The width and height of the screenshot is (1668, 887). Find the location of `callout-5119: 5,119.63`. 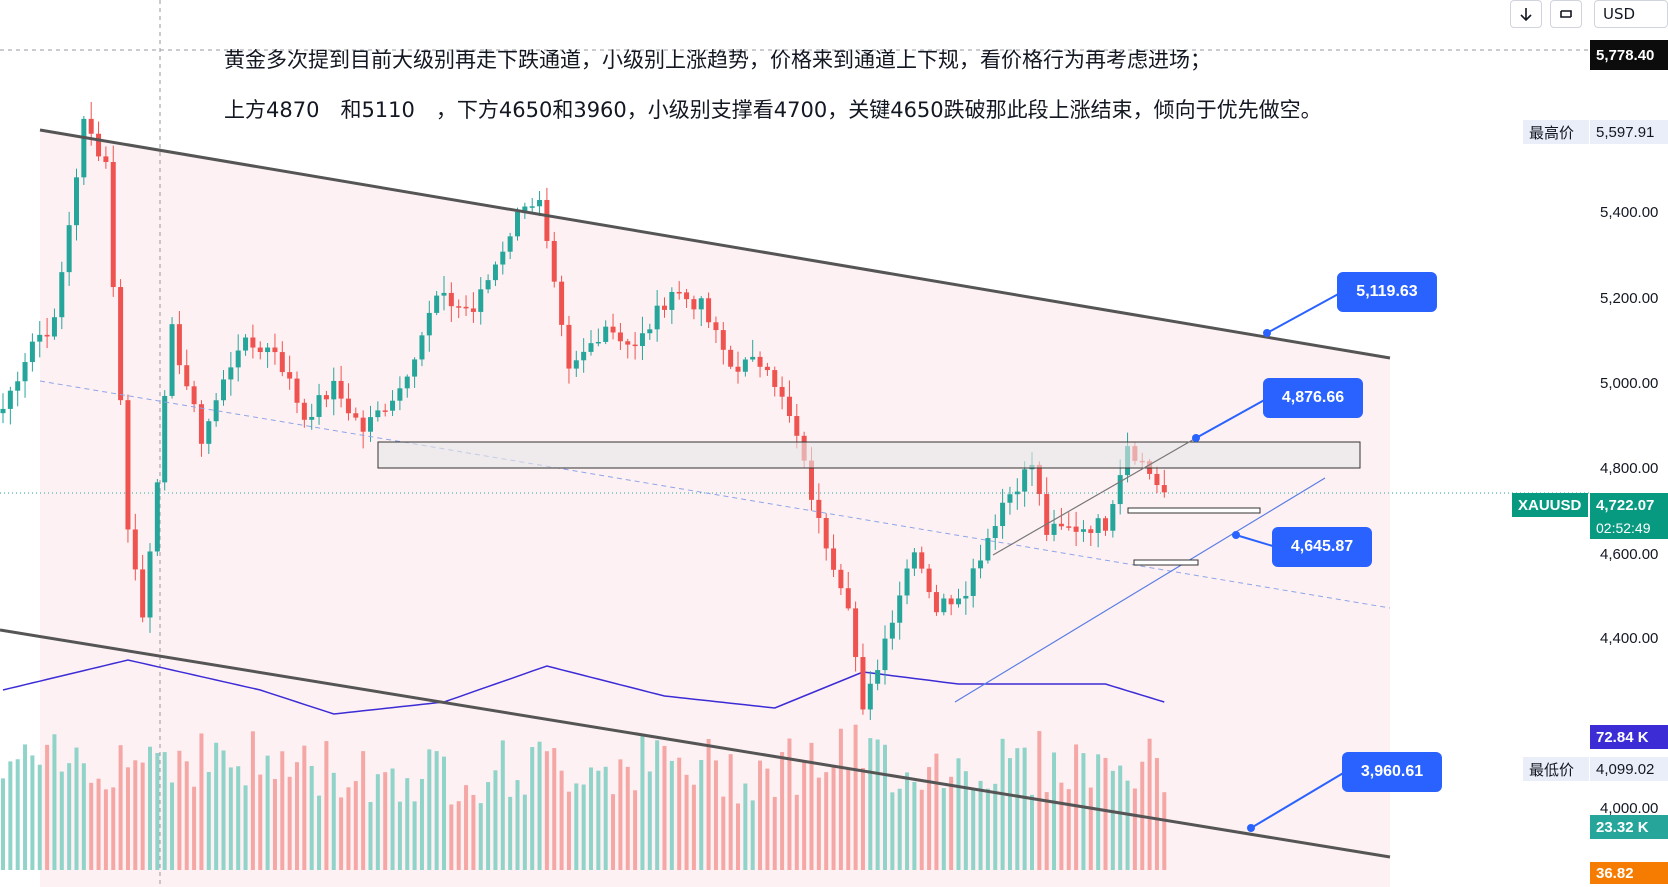

callout-5119: 5,119.63 is located at coordinates (1387, 292).